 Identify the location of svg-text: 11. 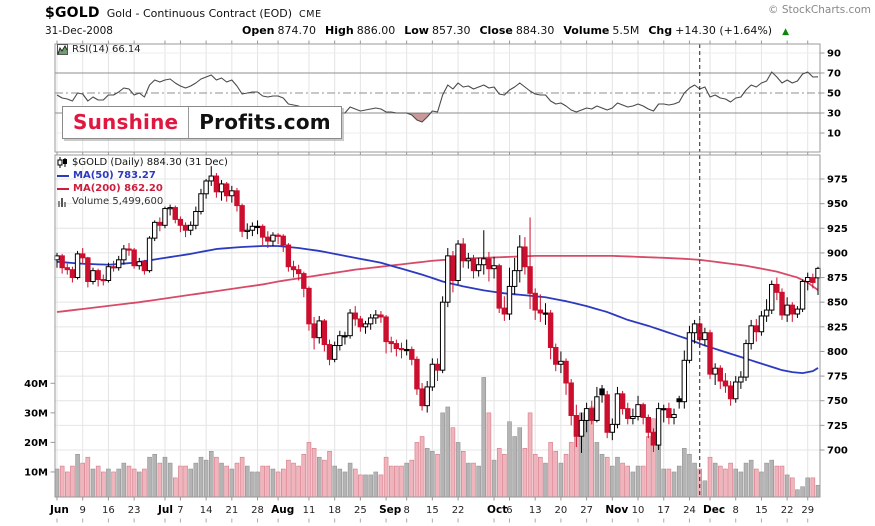
(309, 510).